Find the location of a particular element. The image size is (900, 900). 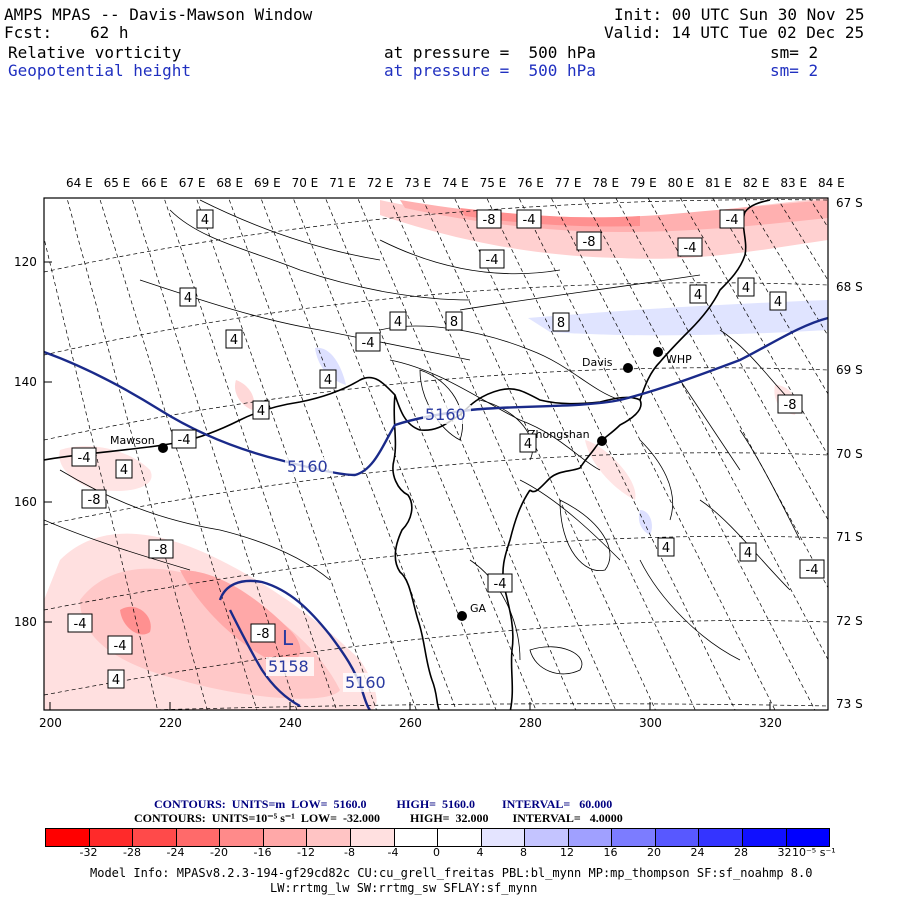

low-pressure-label: L is located at coordinates (288, 638).